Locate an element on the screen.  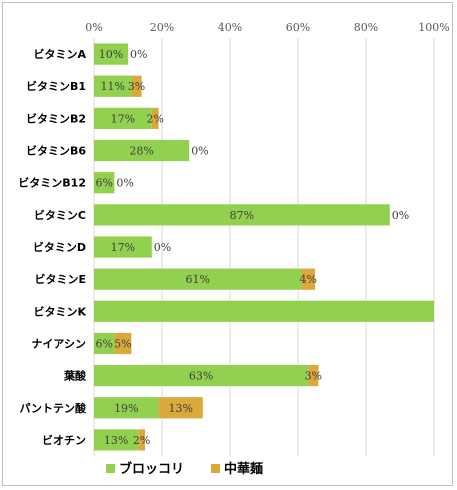
legend: ブロッコリ 中華麺 is located at coordinates (184, 469).